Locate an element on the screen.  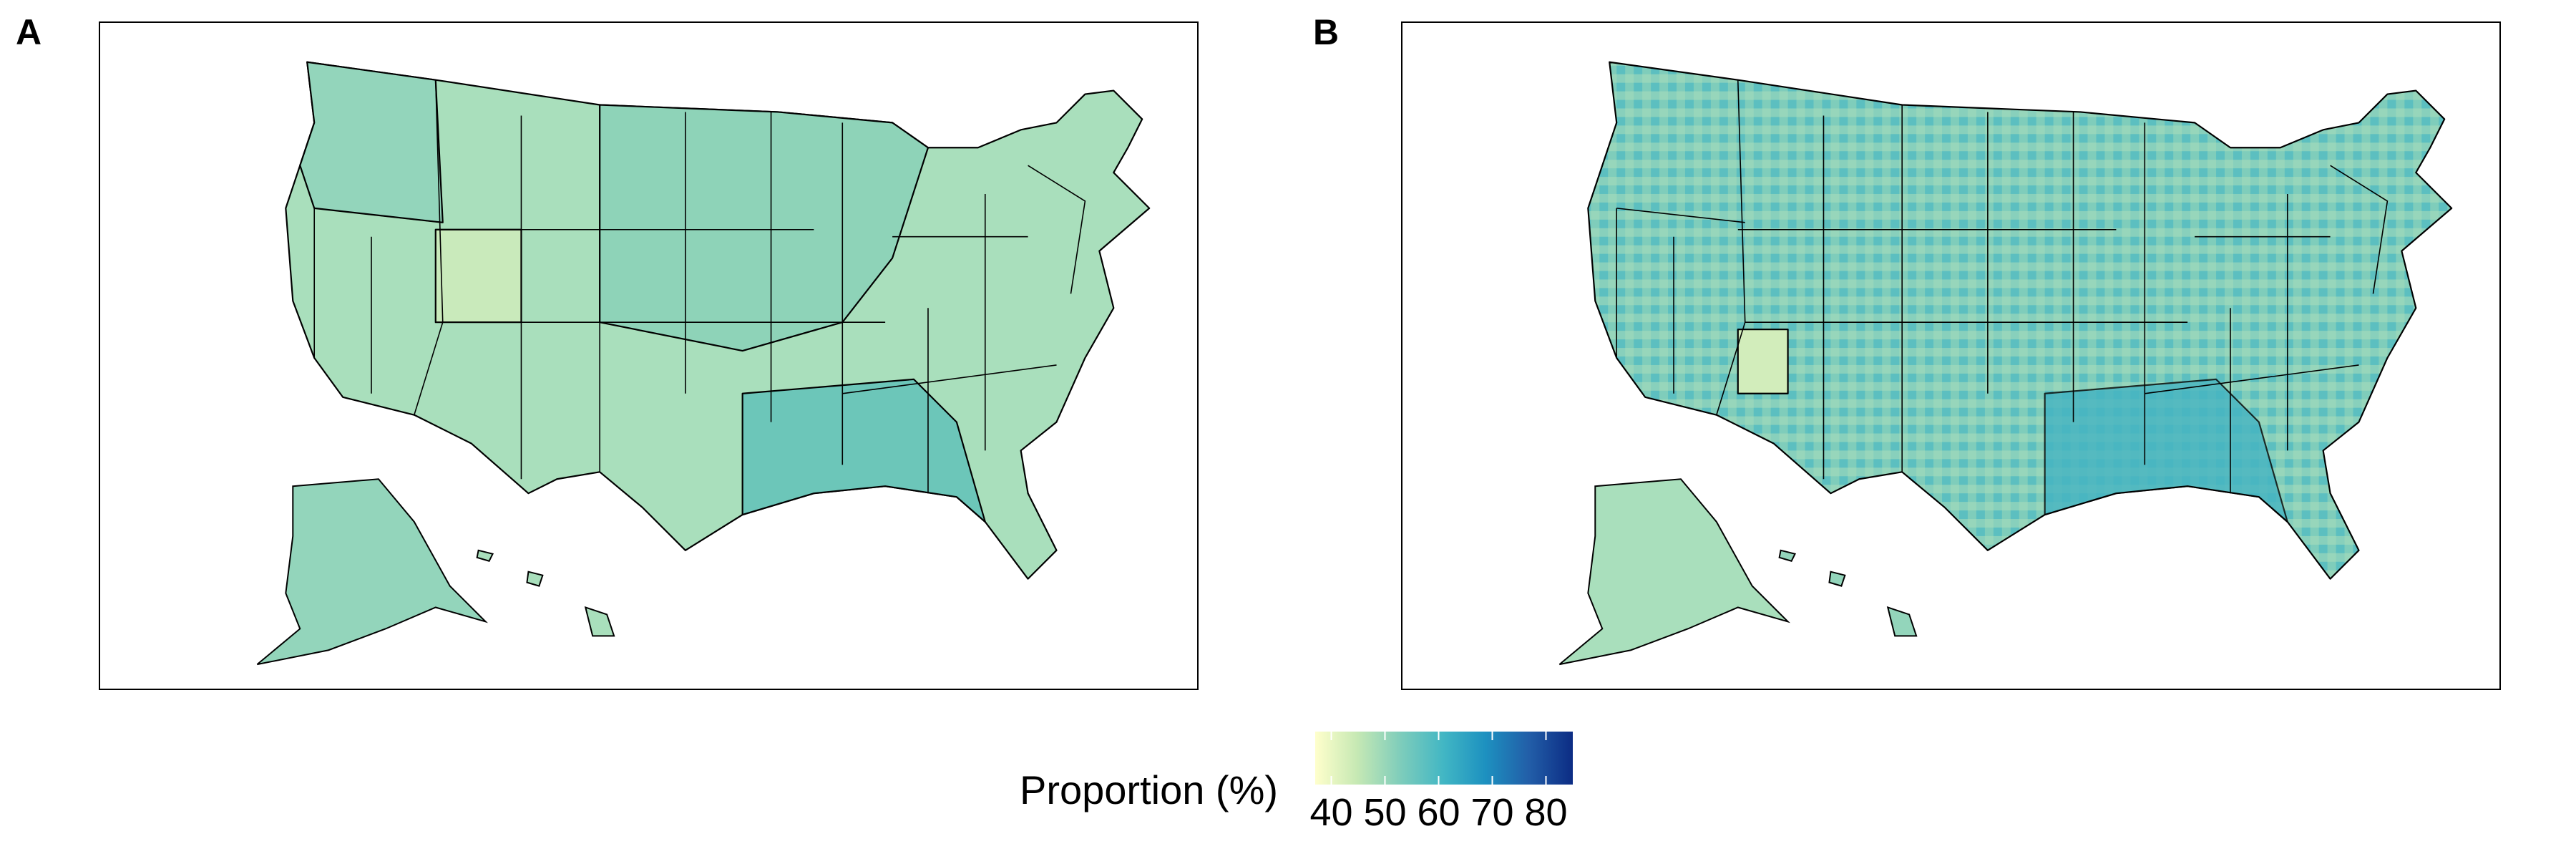
panel-b-label: B is located at coordinates (1326, 32).